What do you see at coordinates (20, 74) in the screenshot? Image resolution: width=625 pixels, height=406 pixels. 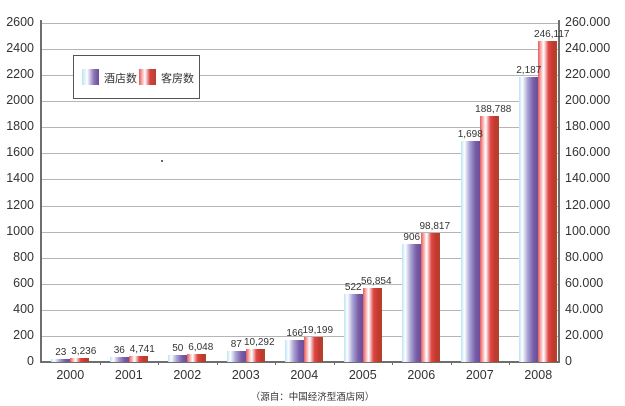 I see `left-tick-label: 2200` at bounding box center [20, 74].